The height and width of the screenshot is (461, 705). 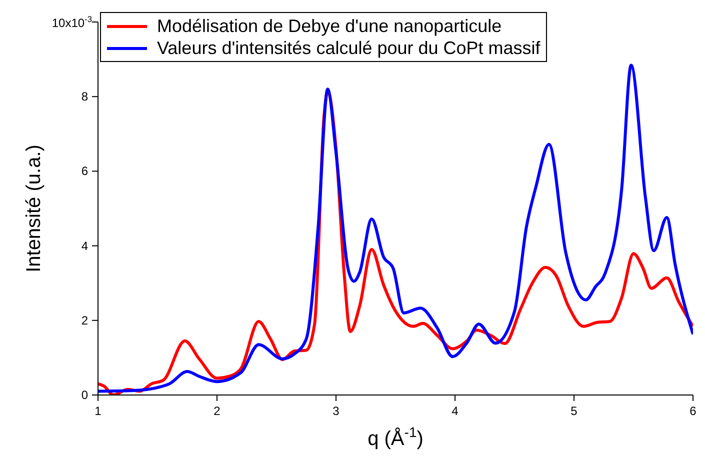 I want to click on x-tick-label: 4, so click(x=455, y=411).